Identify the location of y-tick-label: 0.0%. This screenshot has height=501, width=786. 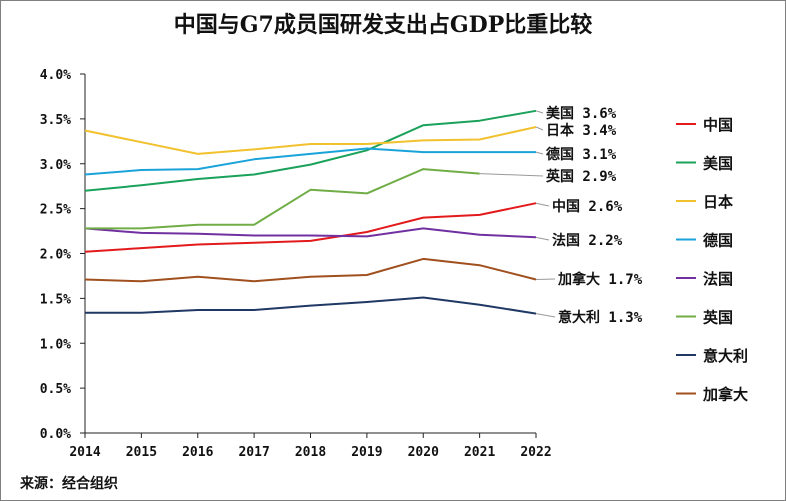
(55, 434).